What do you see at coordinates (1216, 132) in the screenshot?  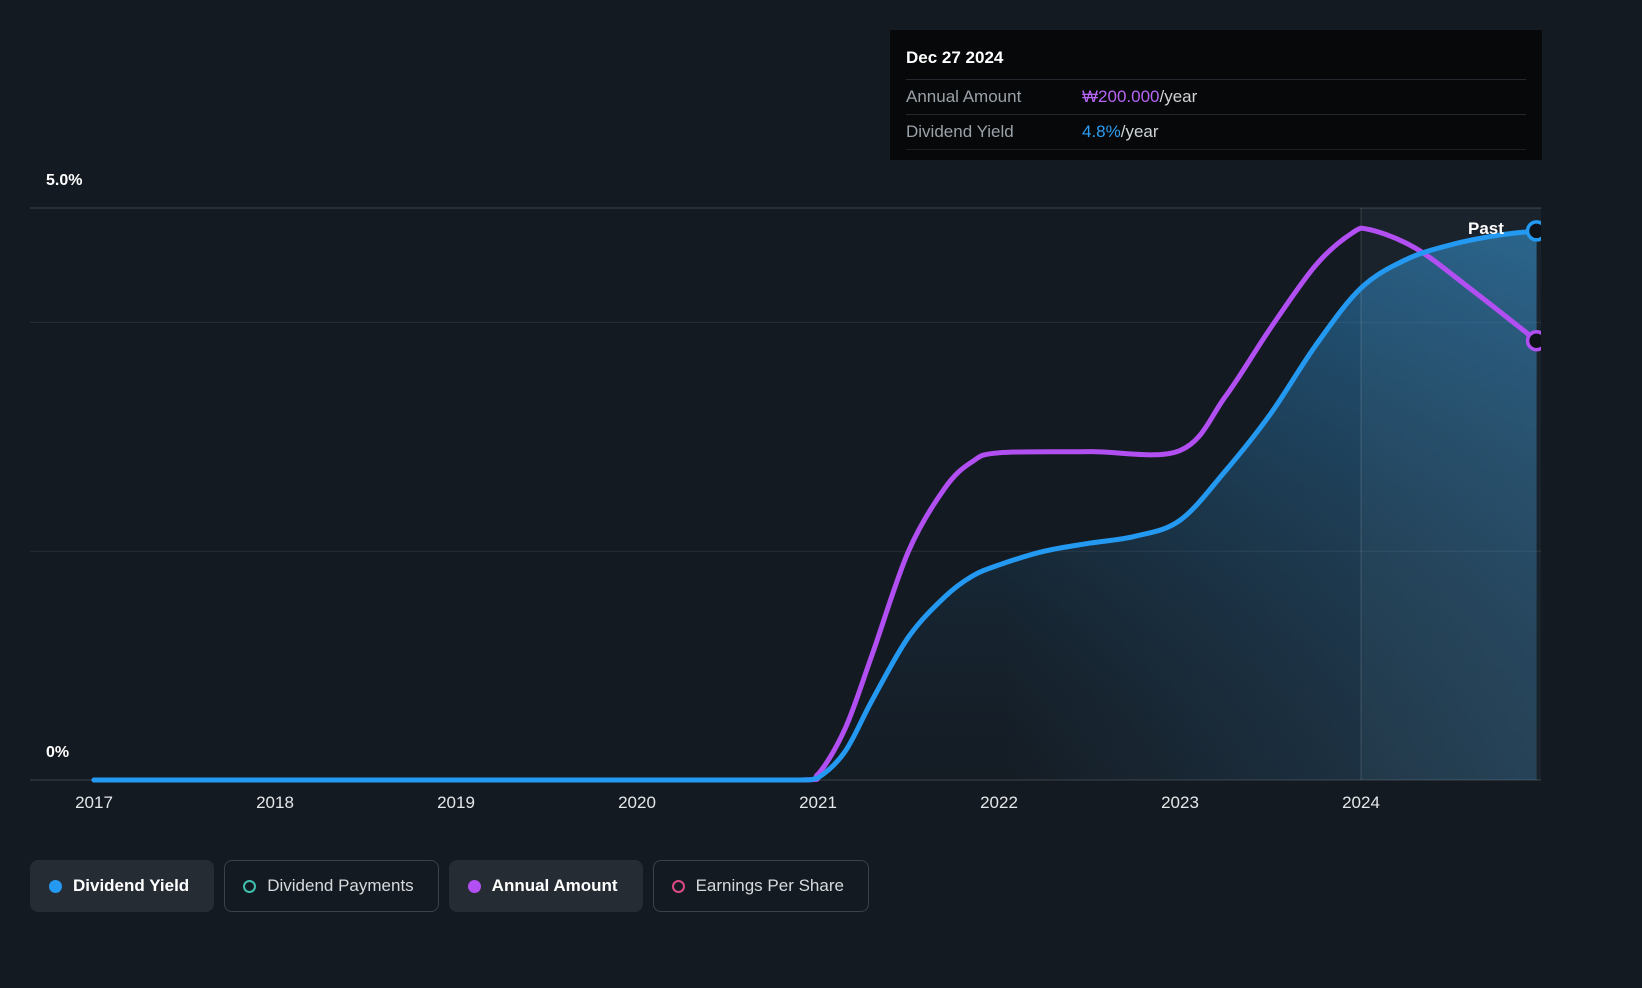 I see `tooltip-row-dividend-yield: Dividend Yield 4.8%/year` at bounding box center [1216, 132].